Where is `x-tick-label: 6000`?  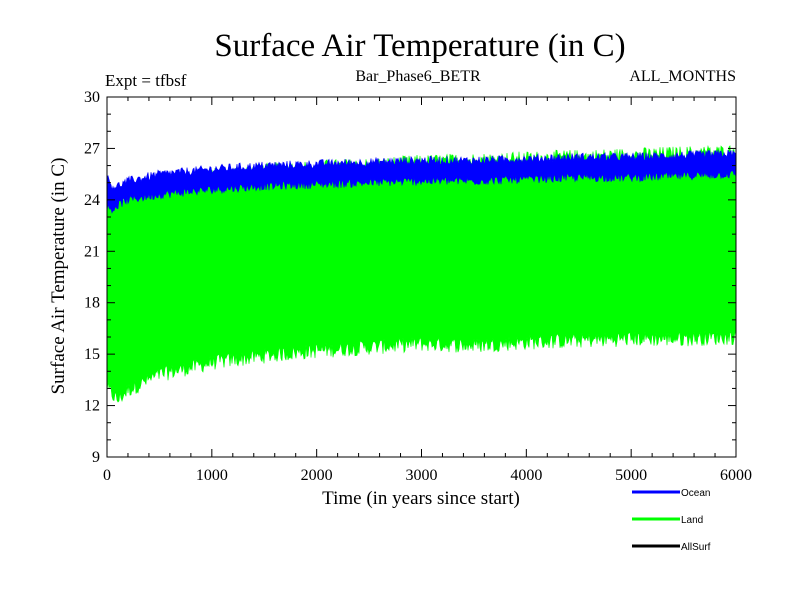 x-tick-label: 6000 is located at coordinates (736, 475).